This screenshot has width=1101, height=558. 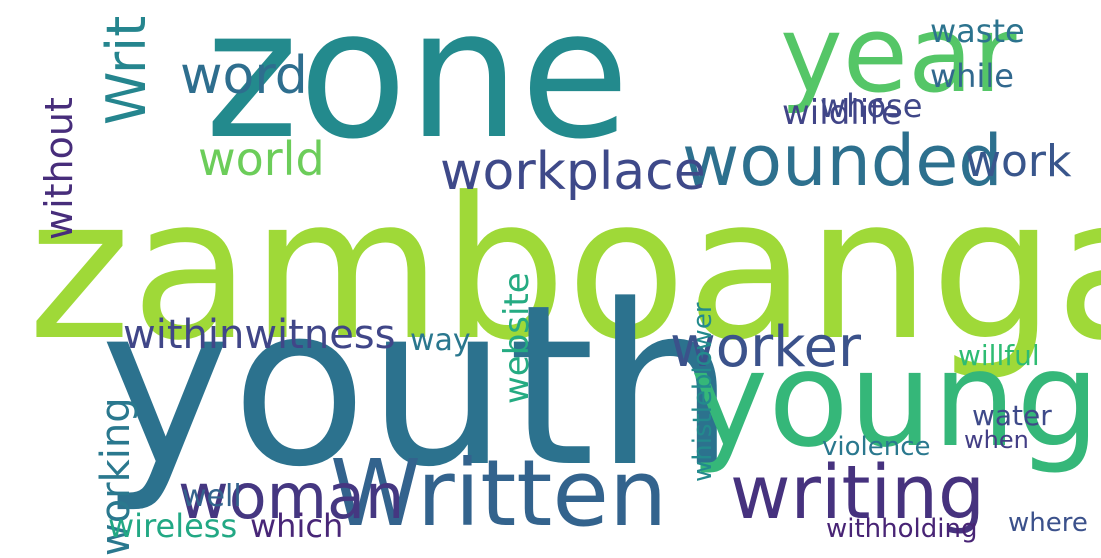 What do you see at coordinates (440, 340) in the screenshot?
I see `word-way: way` at bounding box center [440, 340].